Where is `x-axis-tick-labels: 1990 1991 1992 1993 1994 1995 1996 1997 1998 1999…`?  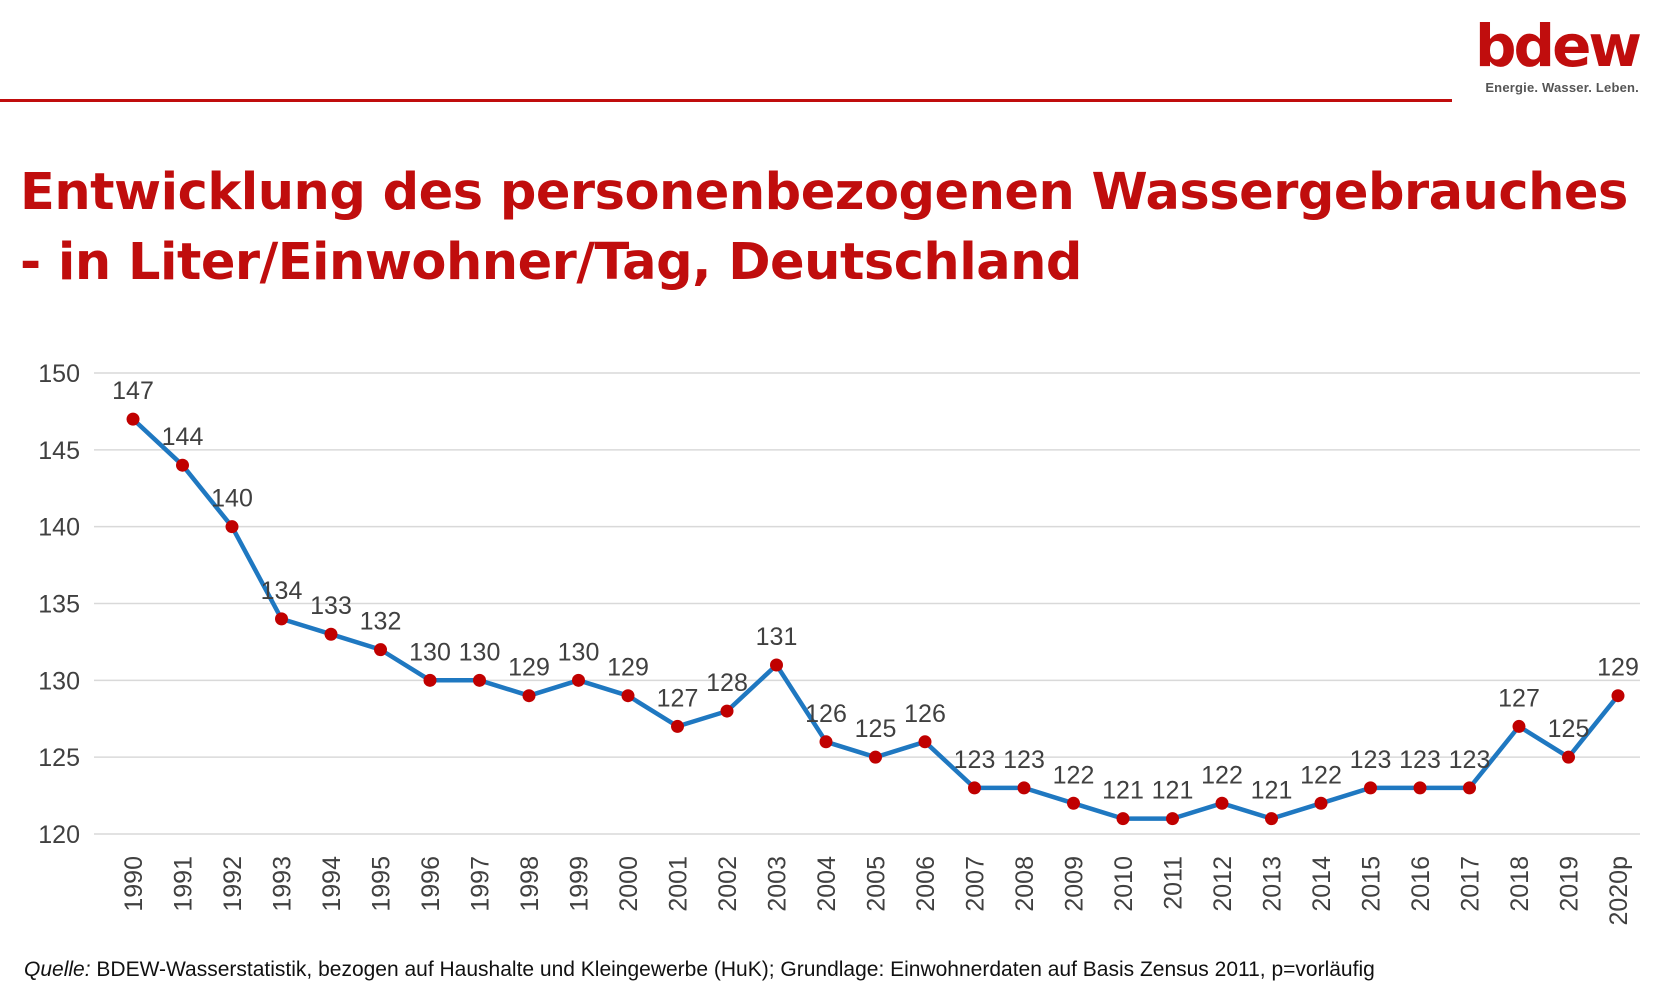 x-axis-tick-labels: 1990 1991 1992 1993 1994 1995 1996 1997 1998 1999… is located at coordinates (876, 891).